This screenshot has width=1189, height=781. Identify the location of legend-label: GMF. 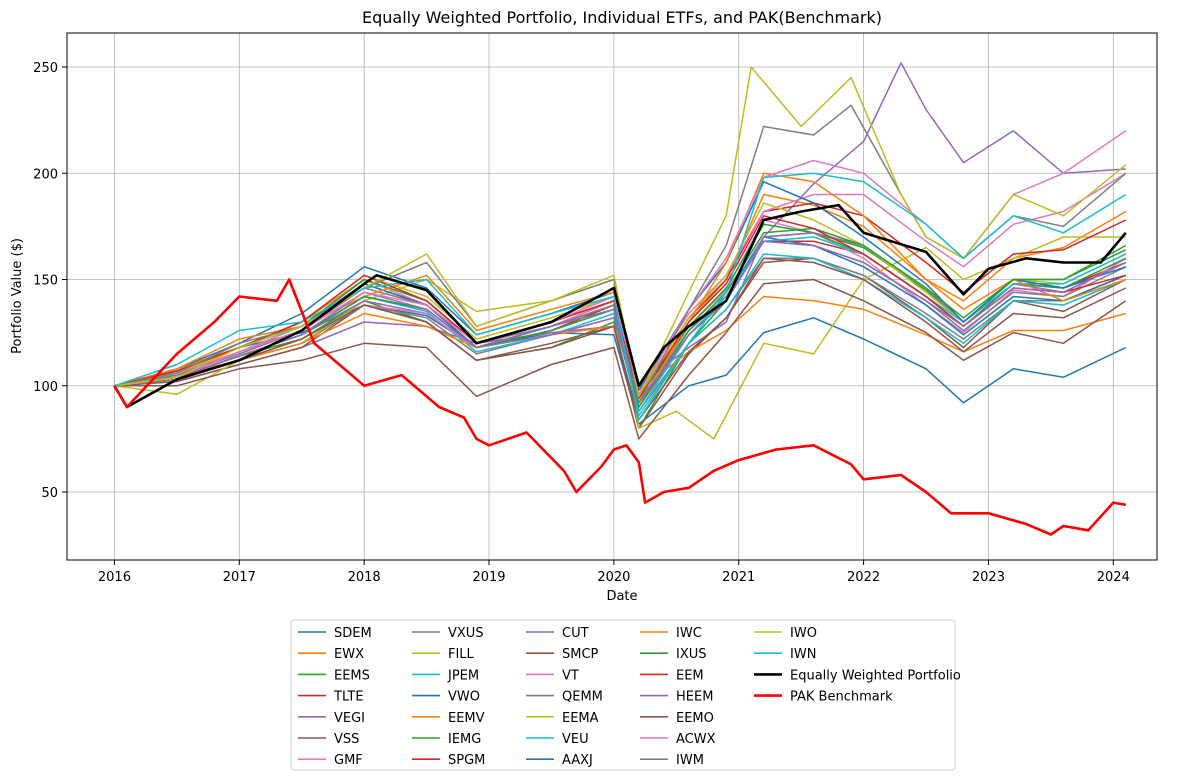
(348, 760).